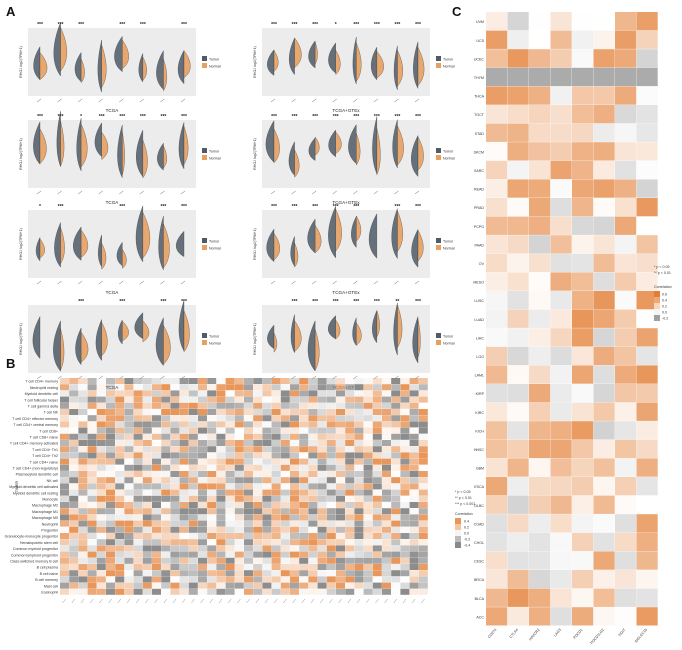 This screenshot has width=682, height=650. I want to click on significance-star: *, so click(336, 25).